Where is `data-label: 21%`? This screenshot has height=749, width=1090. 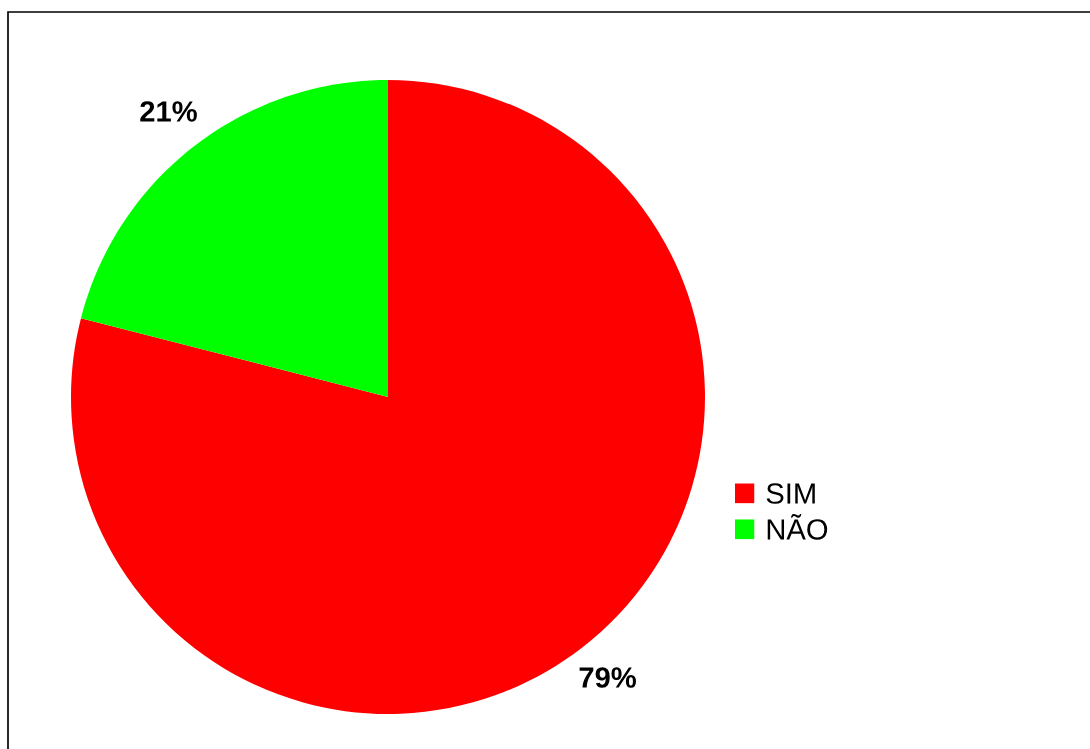
data-label: 21% is located at coordinates (168, 111).